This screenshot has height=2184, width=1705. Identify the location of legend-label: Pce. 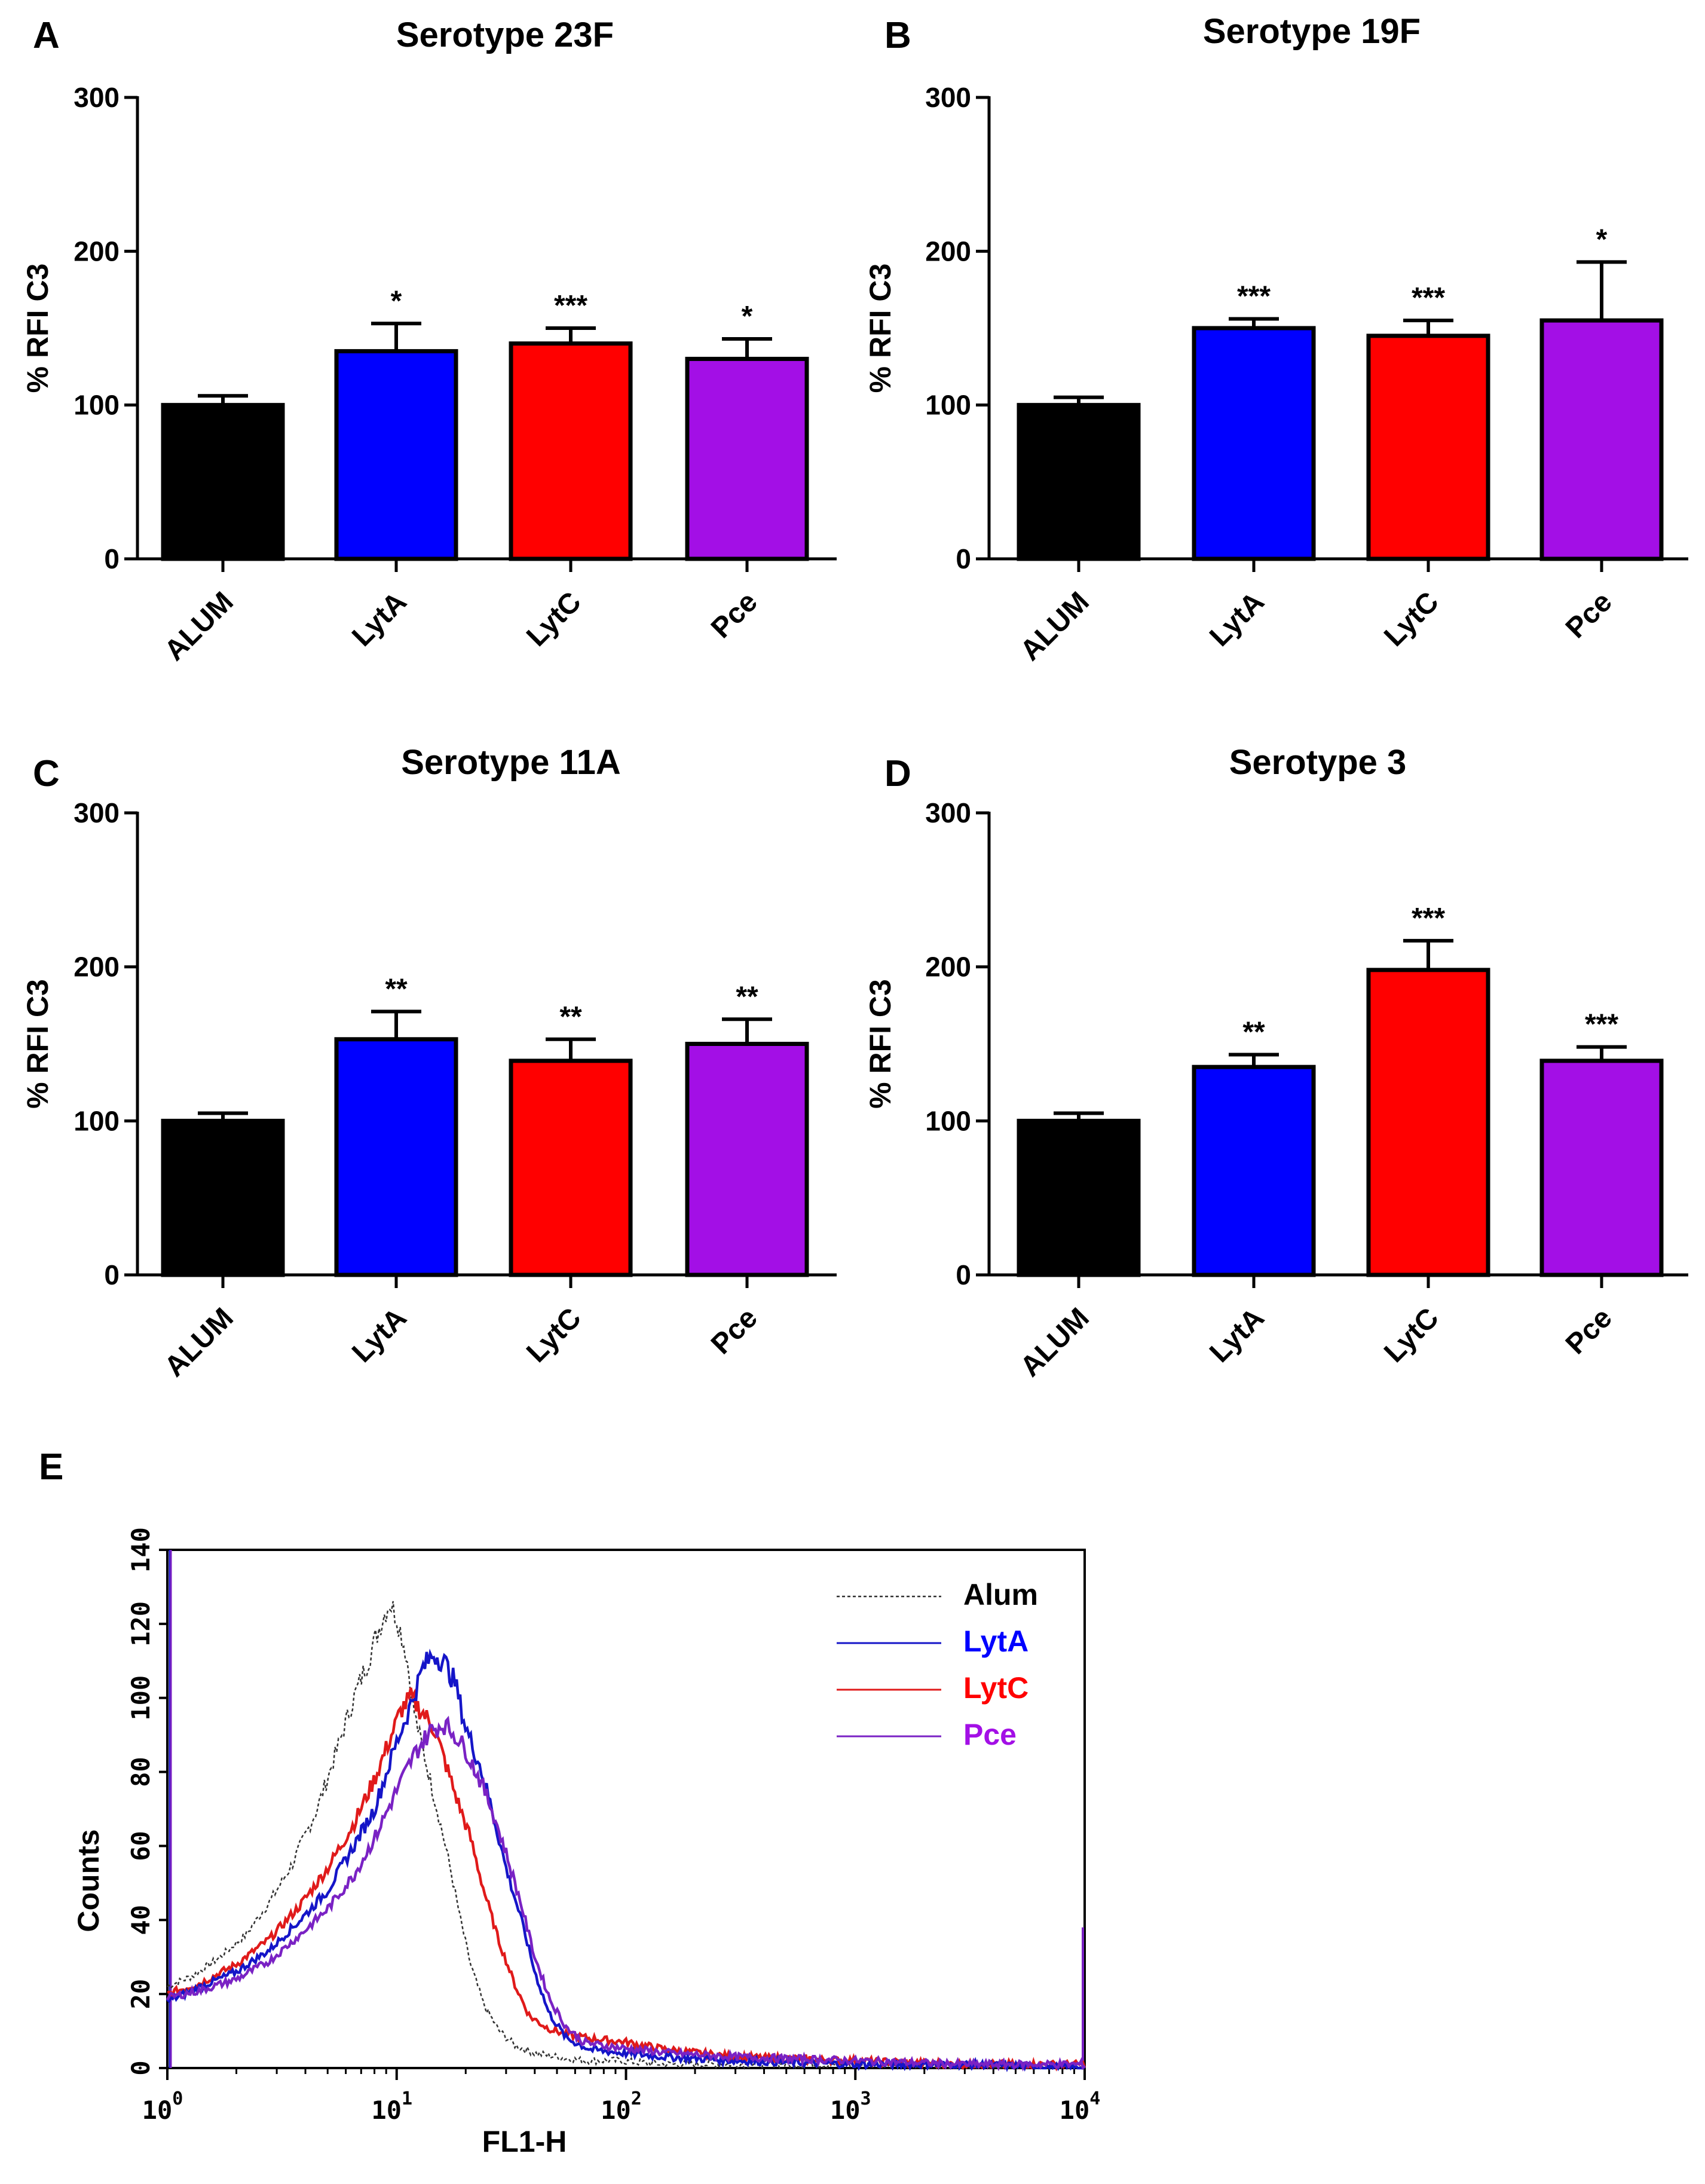
(990, 1735).